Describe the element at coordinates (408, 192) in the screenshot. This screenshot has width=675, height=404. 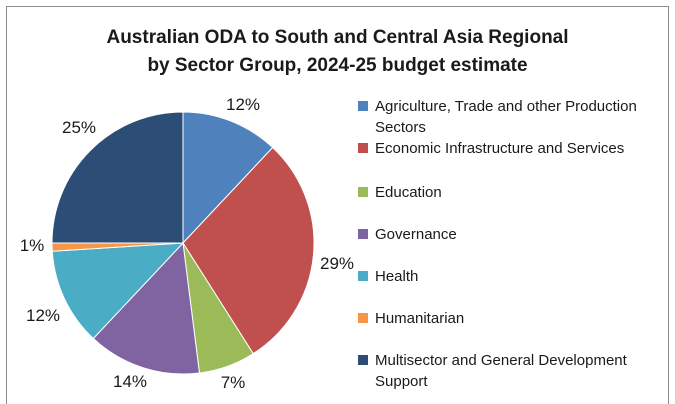
I see `legend-label: Education` at that location.